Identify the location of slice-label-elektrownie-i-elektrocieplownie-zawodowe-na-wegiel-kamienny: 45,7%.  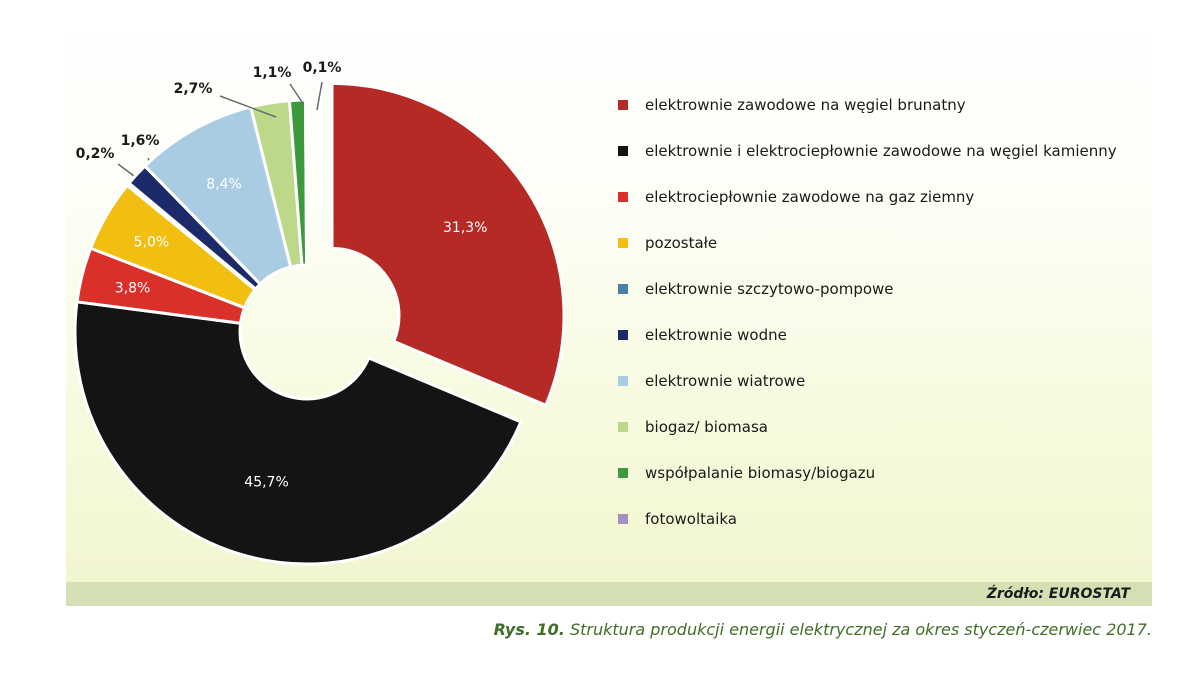
(266, 483).